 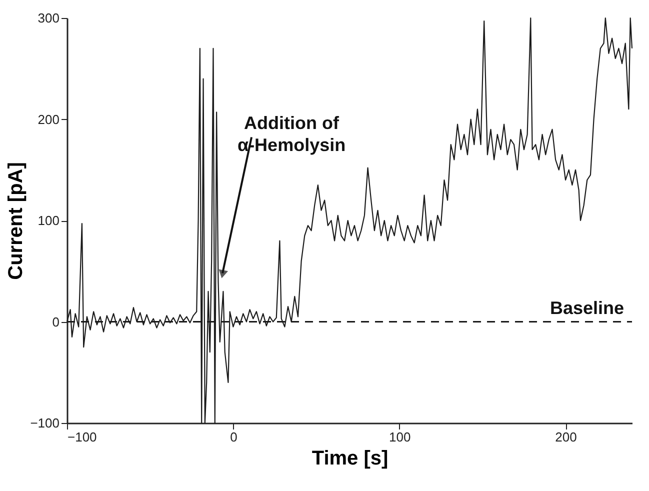 I want to click on y-tick-label: 300, so click(x=49, y=18).